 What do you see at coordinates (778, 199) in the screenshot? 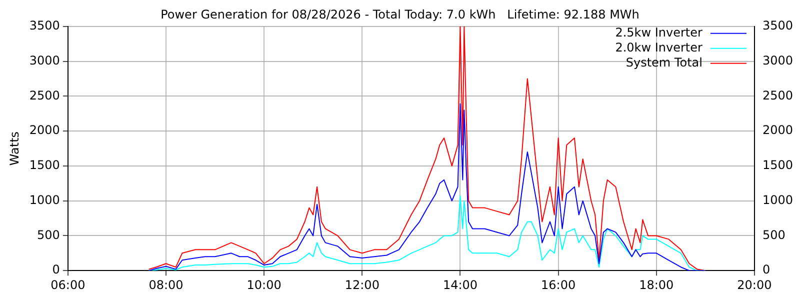
I see `y2-tick-label: 1000` at bounding box center [778, 199].